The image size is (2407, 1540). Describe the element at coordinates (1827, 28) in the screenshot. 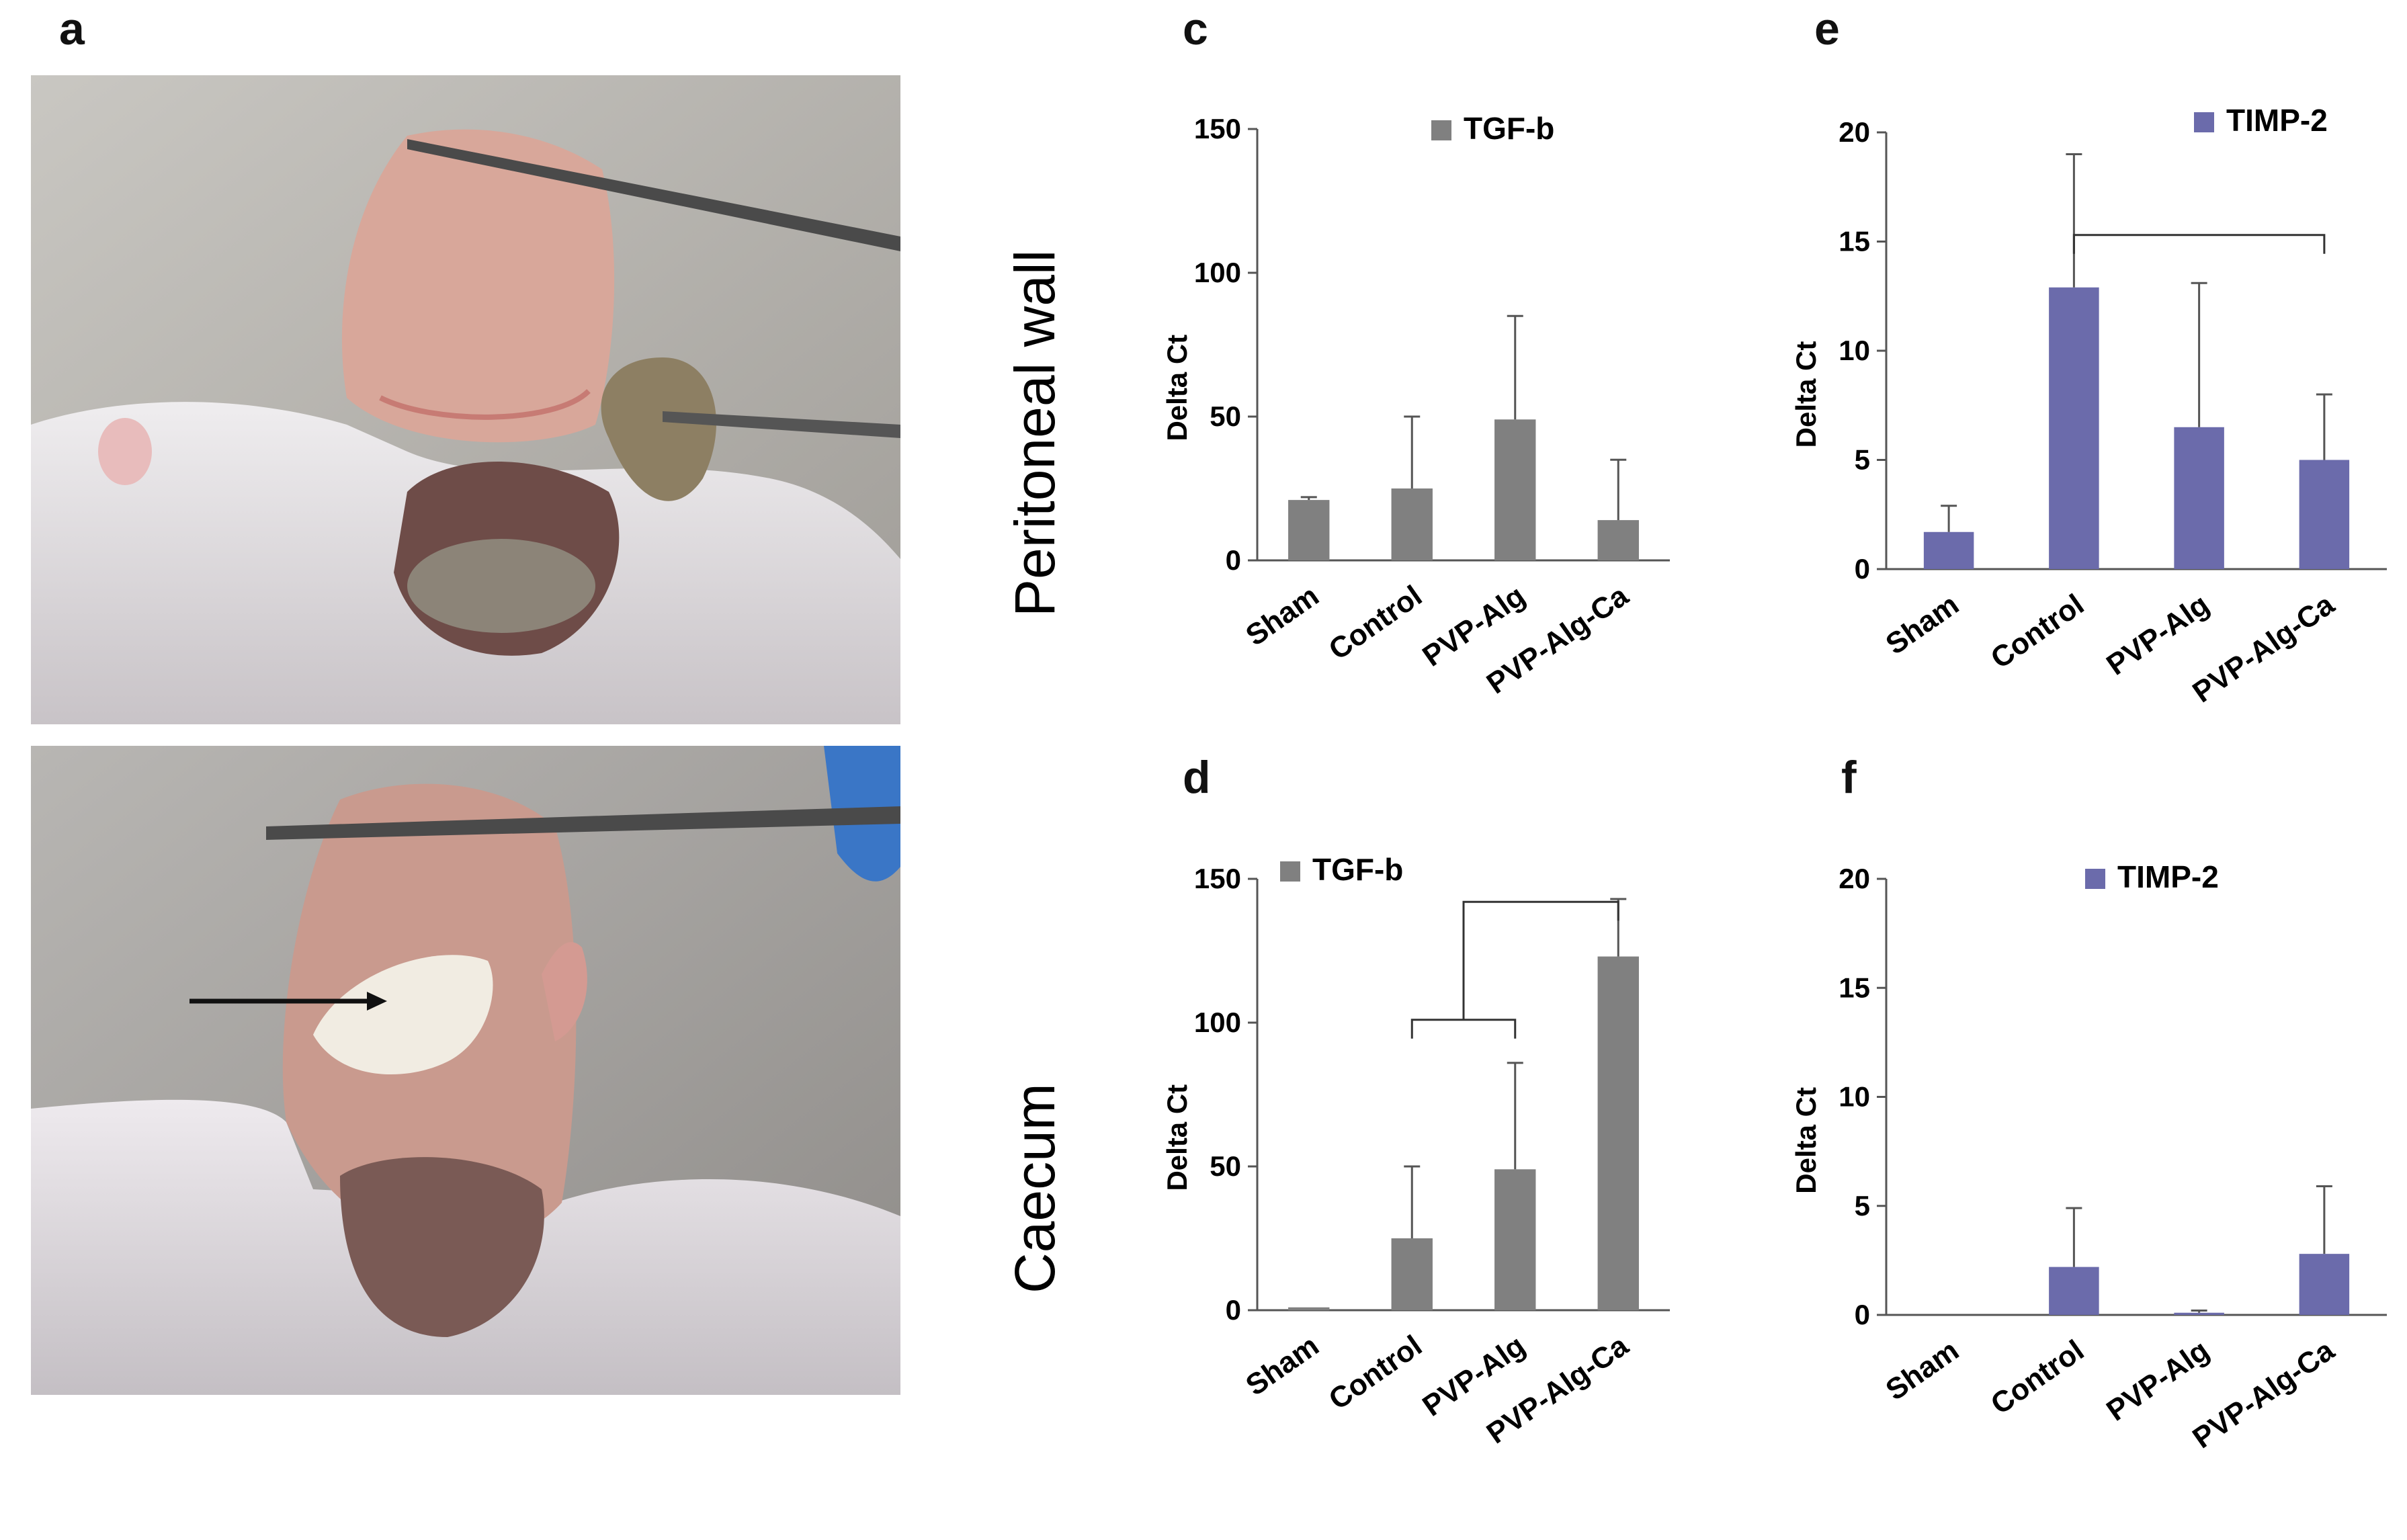

I see `panel-label-e: e` at that location.